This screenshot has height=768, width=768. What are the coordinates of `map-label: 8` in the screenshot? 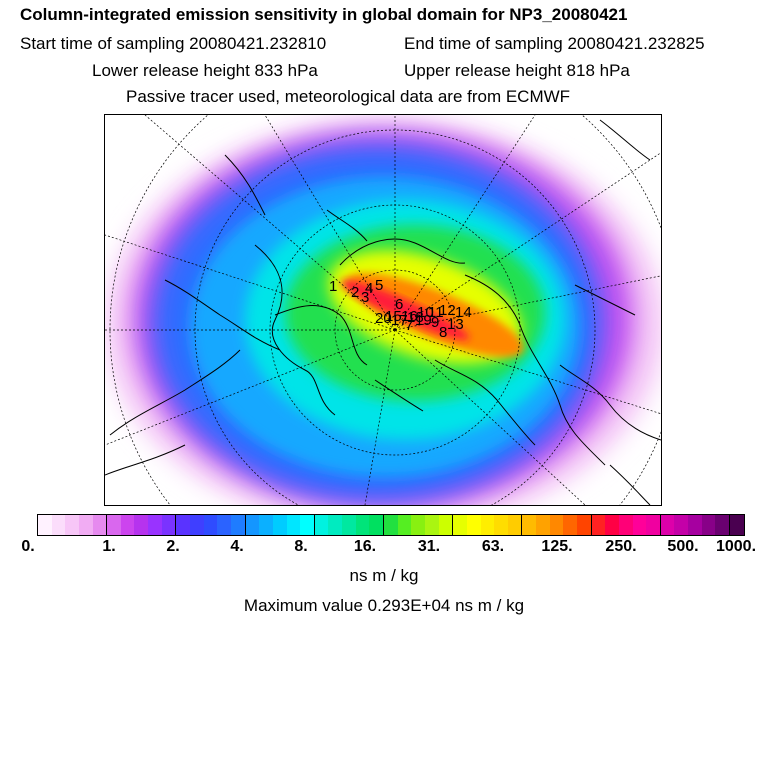 It's located at (443, 332).